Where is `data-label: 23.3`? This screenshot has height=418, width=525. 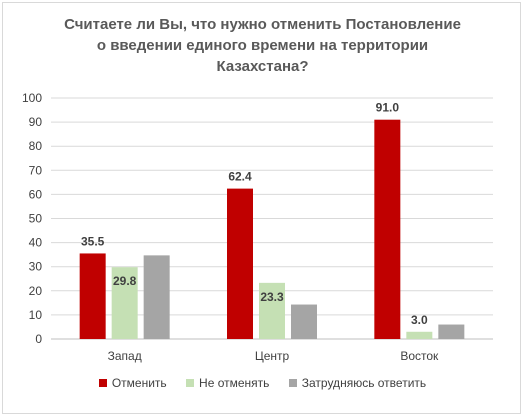
data-label: 23.3 is located at coordinates (272, 297).